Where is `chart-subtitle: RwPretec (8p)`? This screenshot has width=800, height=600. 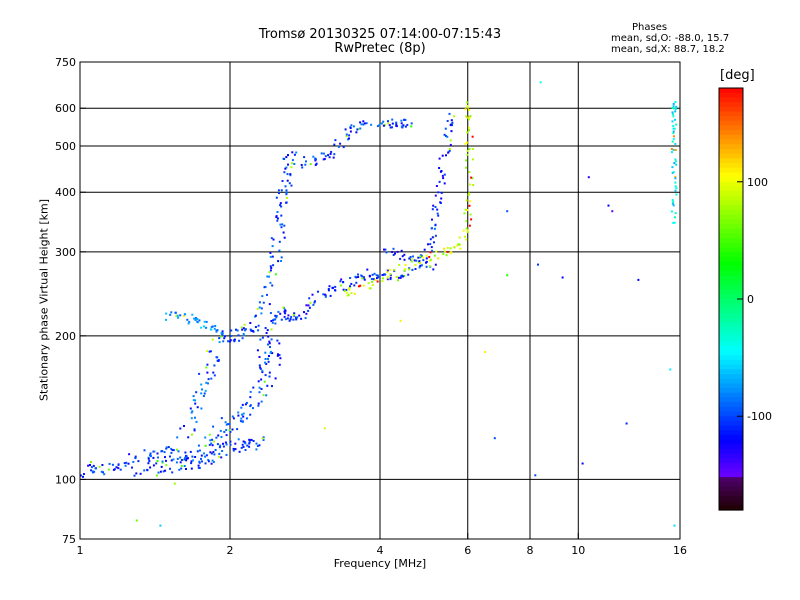
chart-subtitle: RwPretec (8p) is located at coordinates (380, 48).